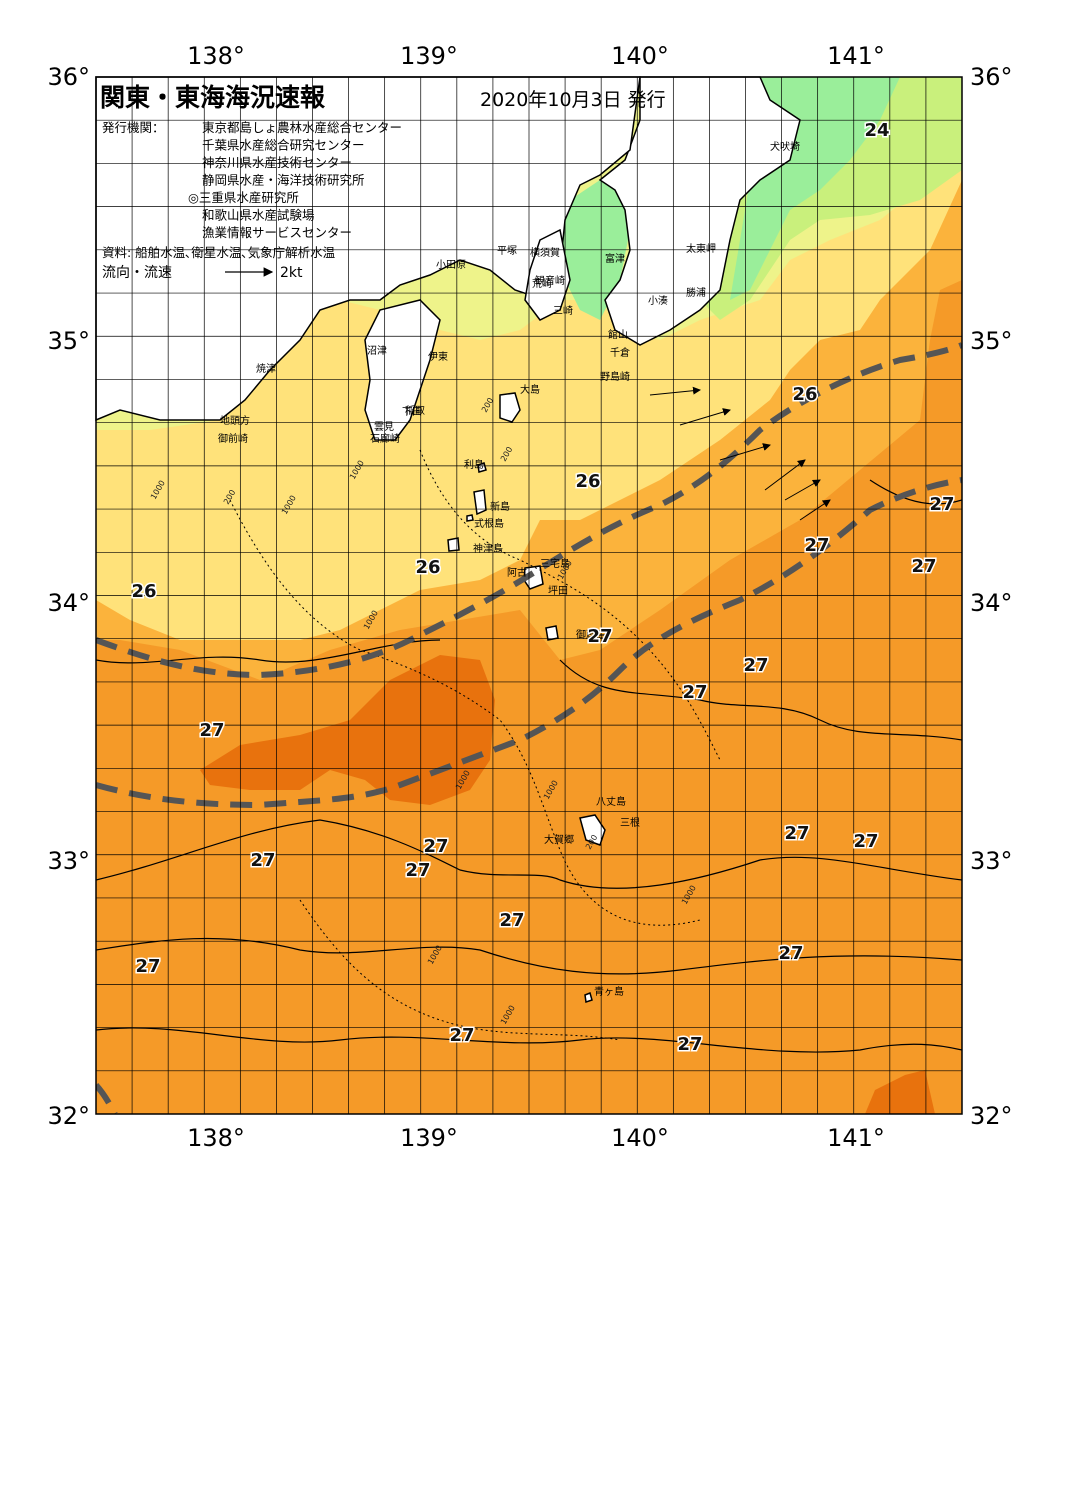 This screenshot has height=1505, width=1065. I want to click on lat-tick-label-right: 36°, so click(991, 77).